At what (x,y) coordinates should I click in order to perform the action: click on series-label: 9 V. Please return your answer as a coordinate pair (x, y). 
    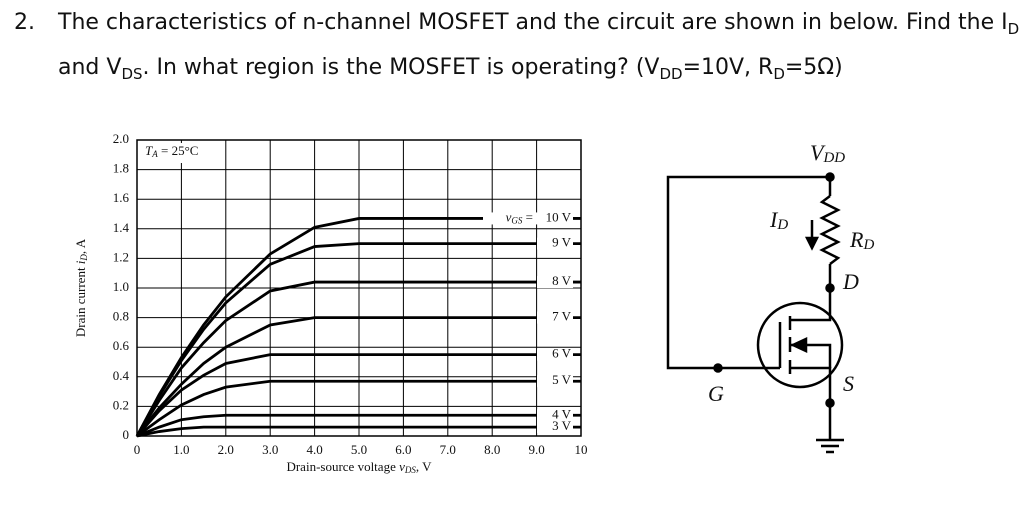
    Looking at the image, I should click on (562, 242).